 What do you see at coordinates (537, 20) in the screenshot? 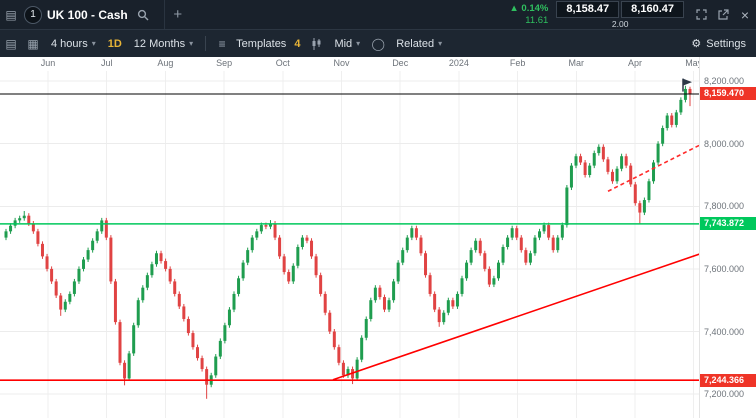
I see `change-absolute: 11.61` at bounding box center [537, 20].